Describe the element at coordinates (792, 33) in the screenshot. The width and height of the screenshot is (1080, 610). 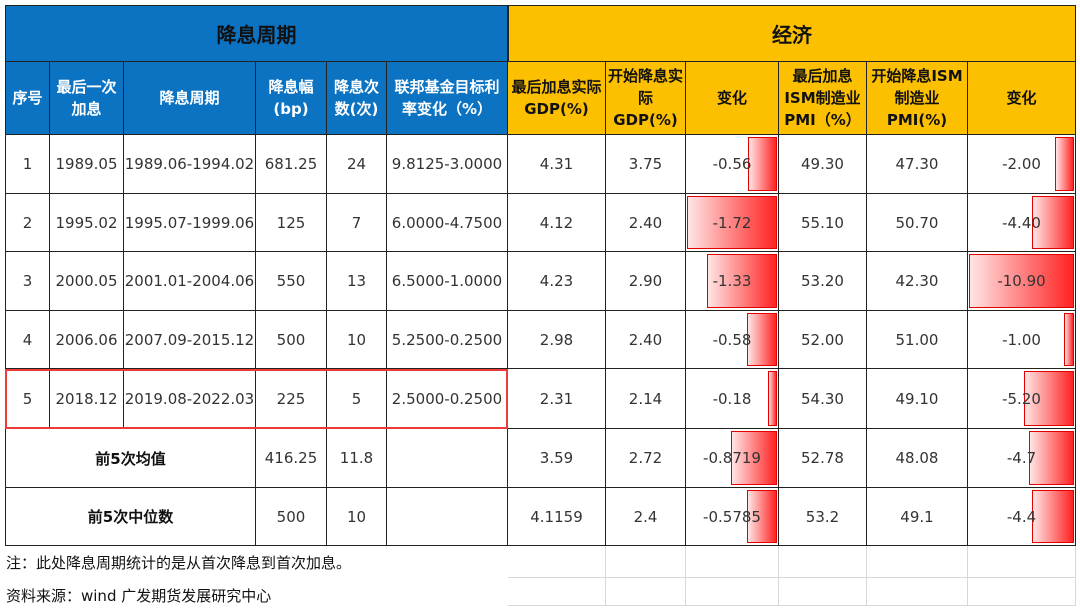
I see `group-header-economy: 经济` at that location.